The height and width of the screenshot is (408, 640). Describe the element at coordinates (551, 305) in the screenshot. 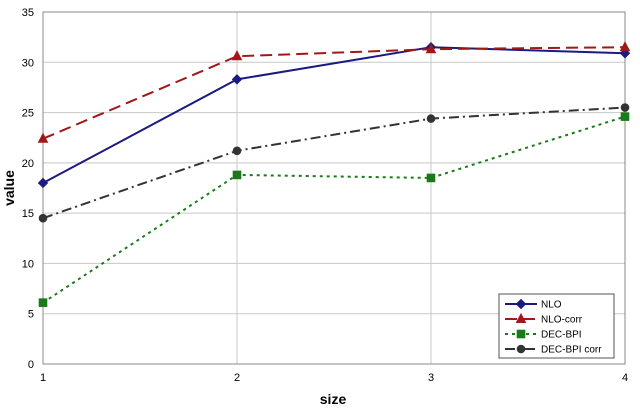

I see `legend-label: NLO` at that location.